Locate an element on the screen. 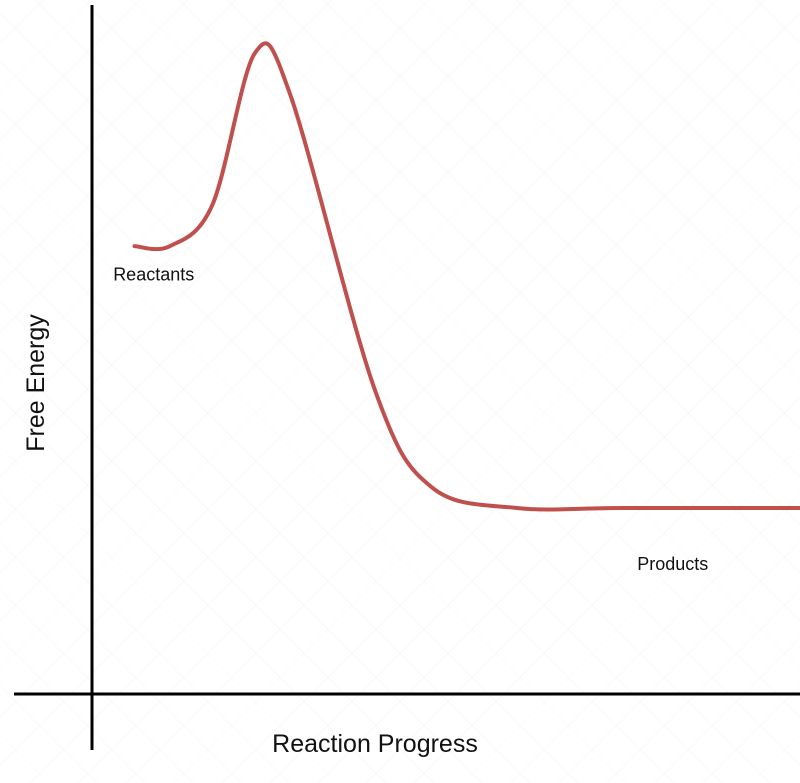 Image resolution: width=800 pixels, height=783 pixels. products-label: Products is located at coordinates (672, 564).